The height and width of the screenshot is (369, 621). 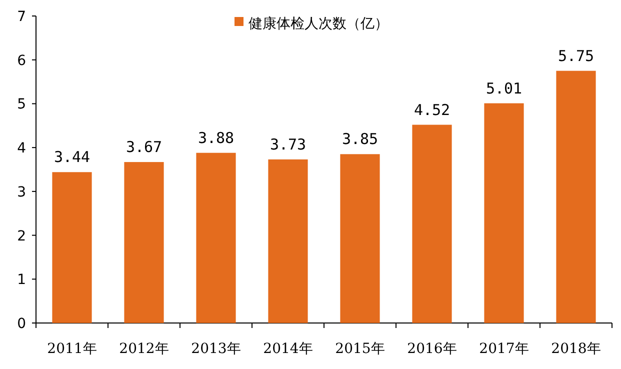 What do you see at coordinates (21, 192) in the screenshot?
I see `y-tick-label: 3` at bounding box center [21, 192].